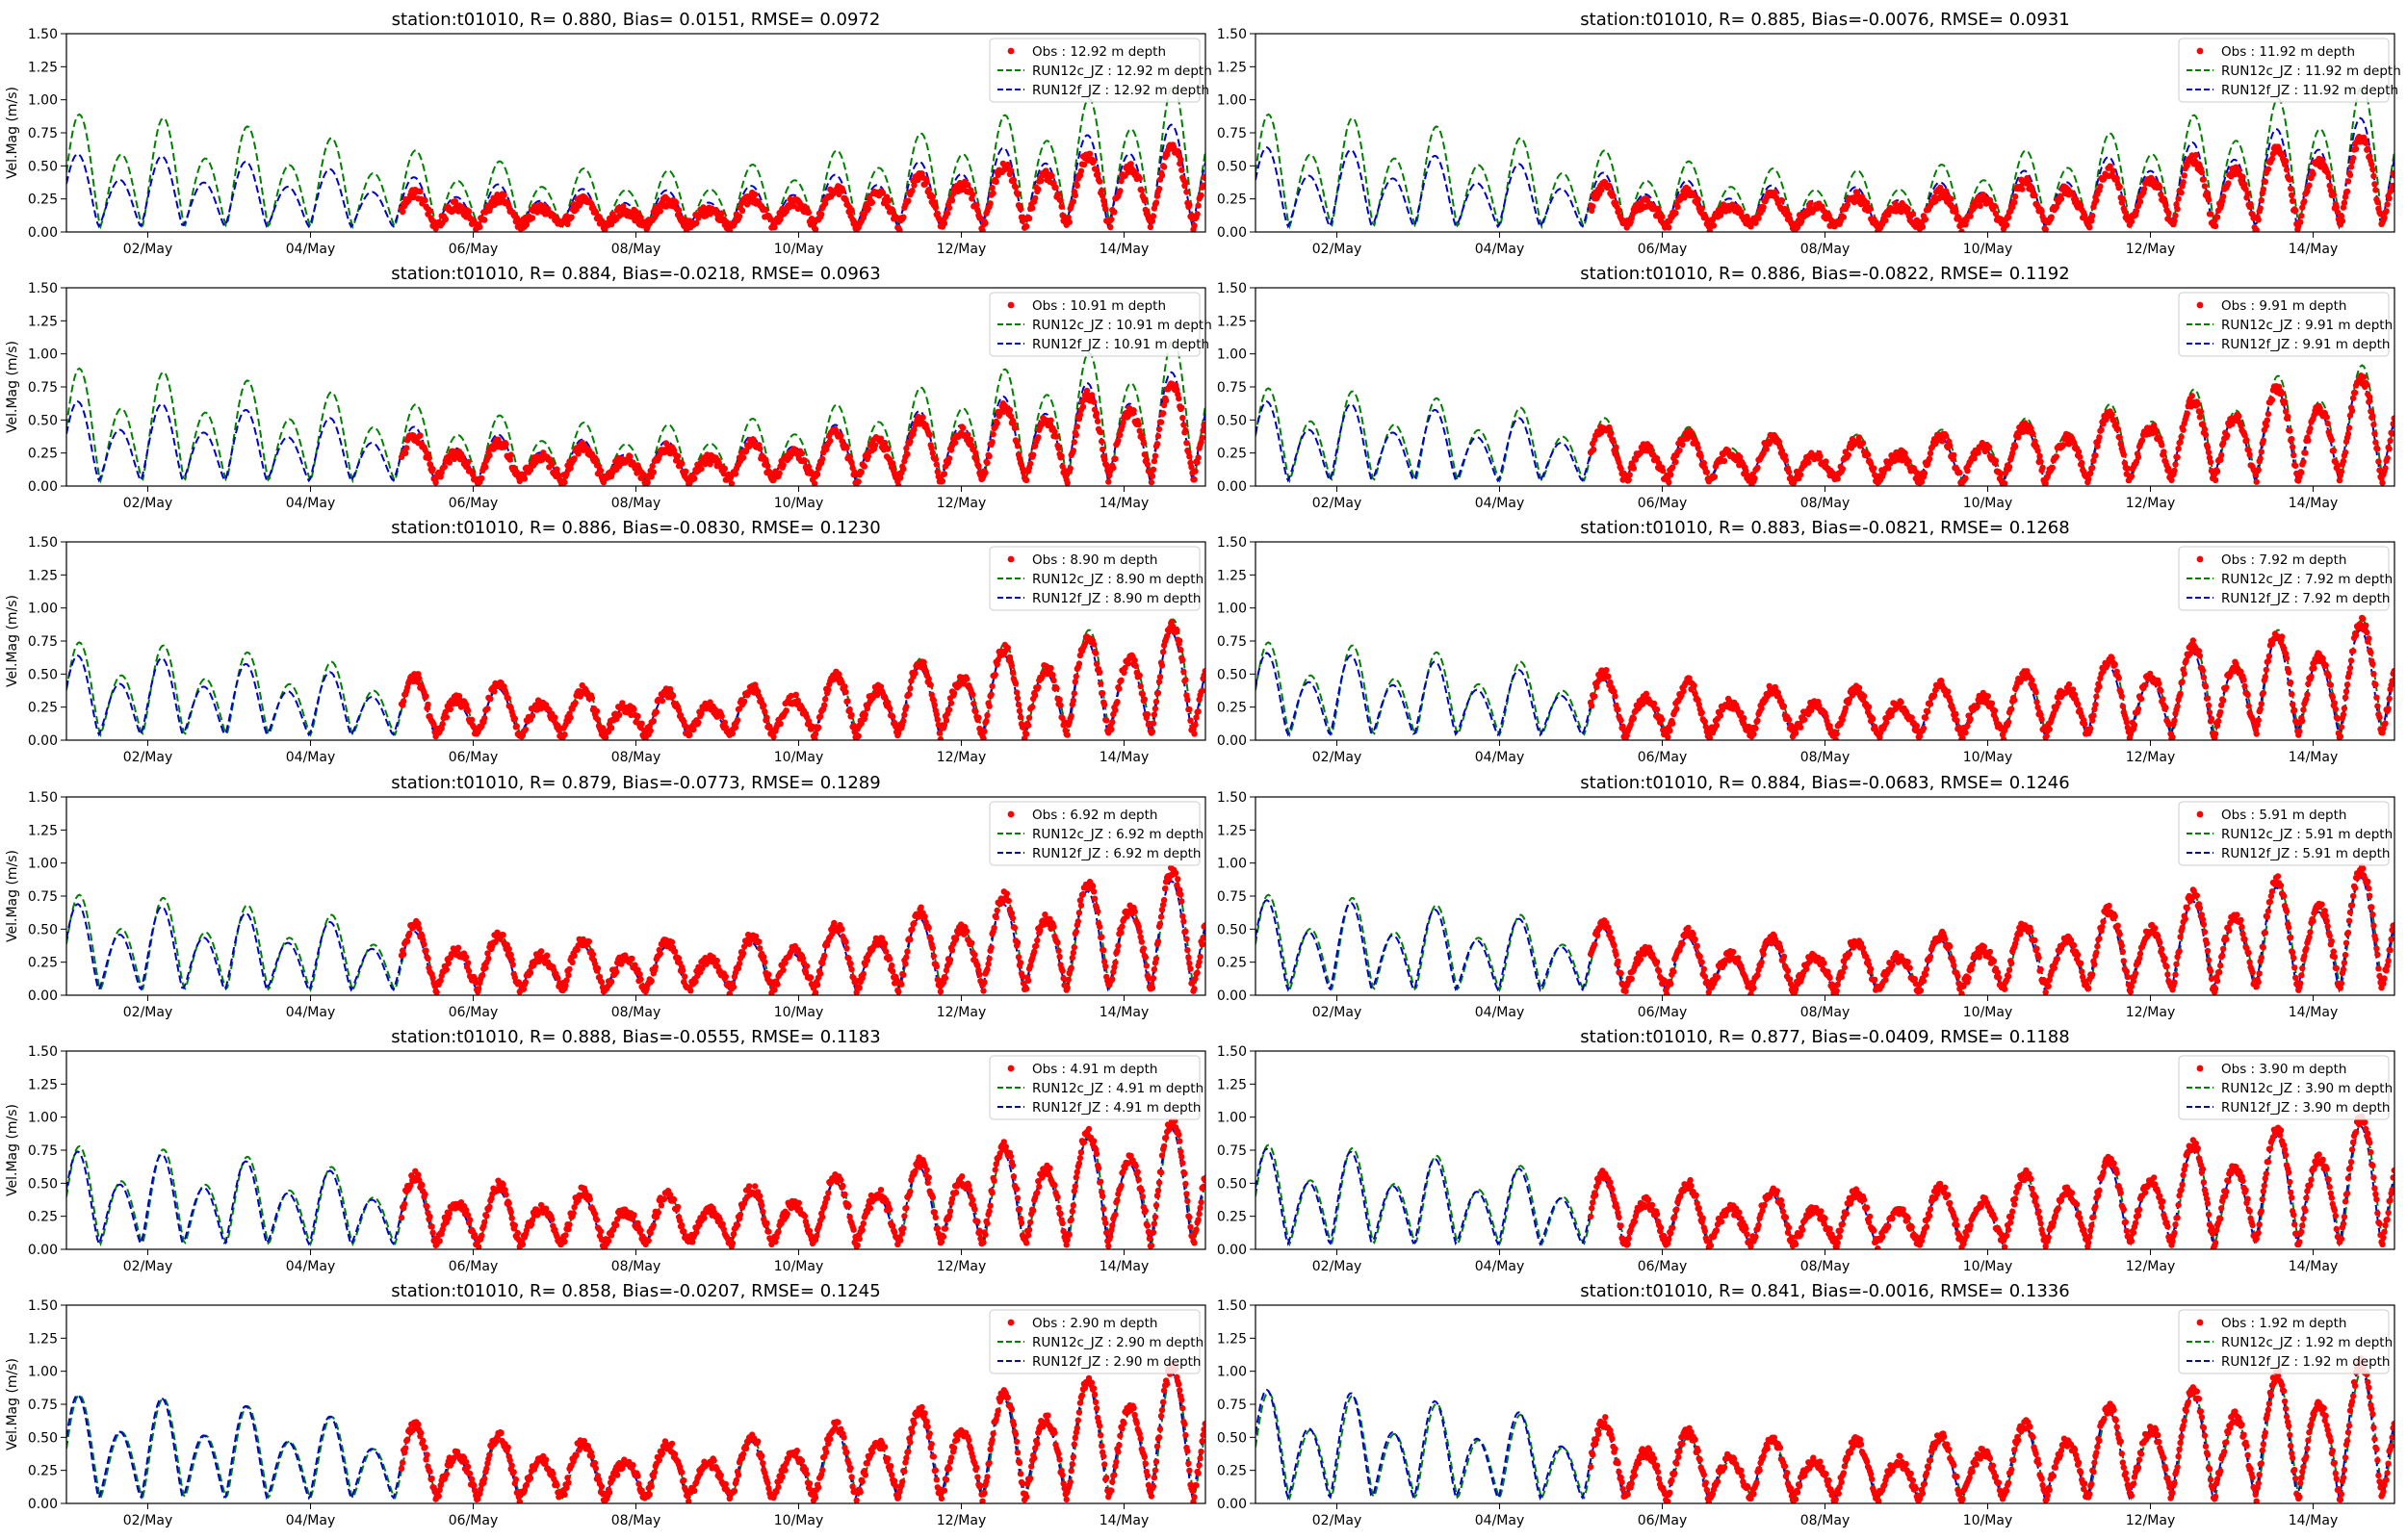  I want to click on legend-box, so click(1095, 578).